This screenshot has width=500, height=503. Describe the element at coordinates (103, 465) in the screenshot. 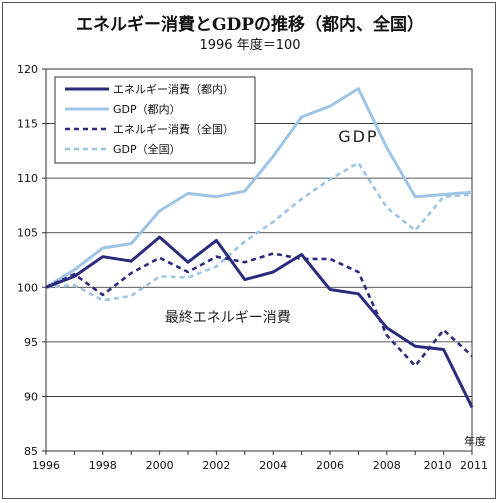

I see `x-tick-label-1998: 1998` at that location.